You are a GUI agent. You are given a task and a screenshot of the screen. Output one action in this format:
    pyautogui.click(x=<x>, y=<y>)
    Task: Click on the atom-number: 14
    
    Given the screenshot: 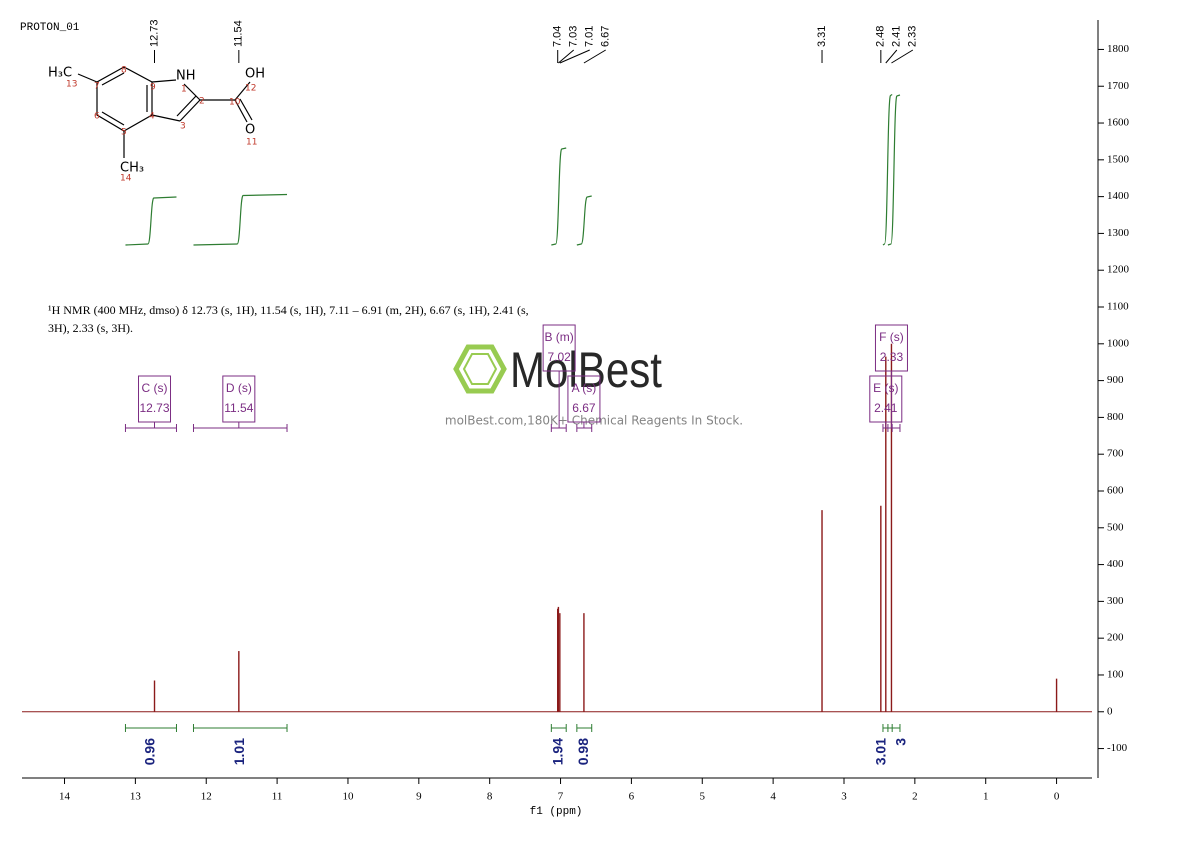 What is the action you would take?
    pyautogui.click(x=126, y=179)
    